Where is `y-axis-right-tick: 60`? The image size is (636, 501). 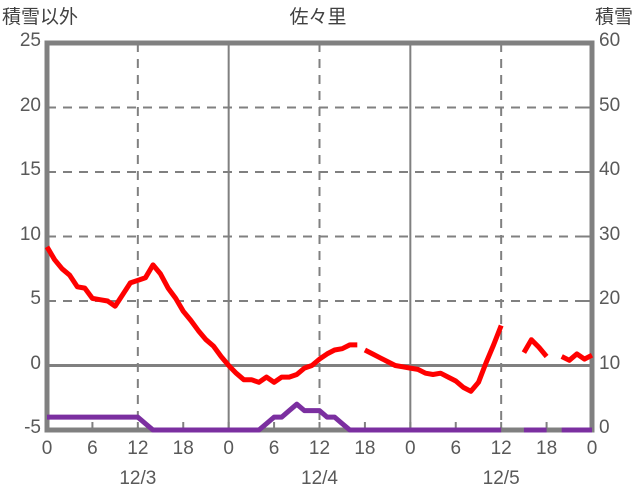
y-axis-right-tick: 60 is located at coordinates (610, 40).